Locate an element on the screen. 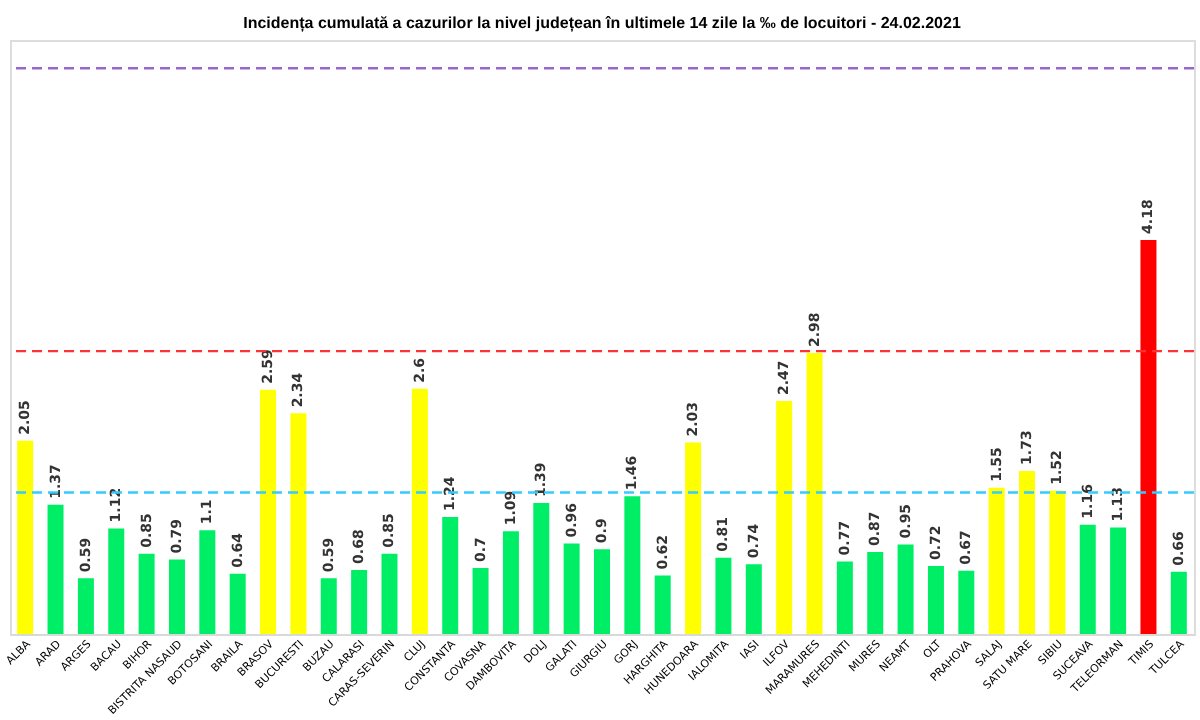 This screenshot has height=720, width=1200. chart-title: Incidența cumulată a cazurilor la nivel județean în ultimele 14 zile la ‰ de locuitori - 24.02.2021 is located at coordinates (602, 23).